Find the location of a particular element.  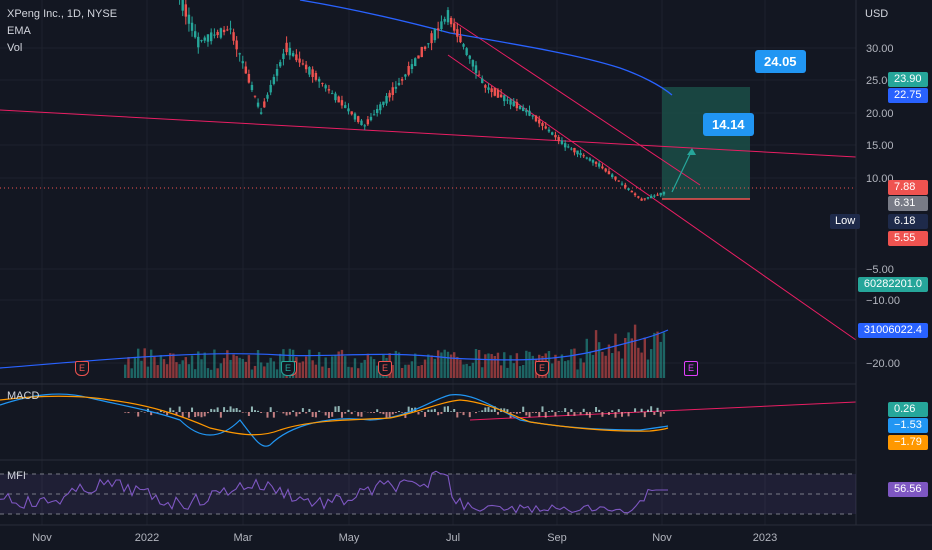

target-callout: 24.05 is located at coordinates (780, 61).